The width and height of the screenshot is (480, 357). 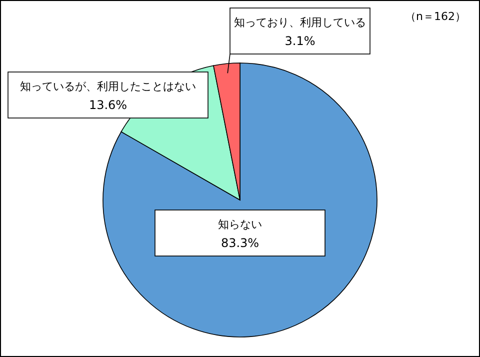 What do you see at coordinates (435, 16) in the screenshot?
I see `text: （n＝162）` at bounding box center [435, 16].